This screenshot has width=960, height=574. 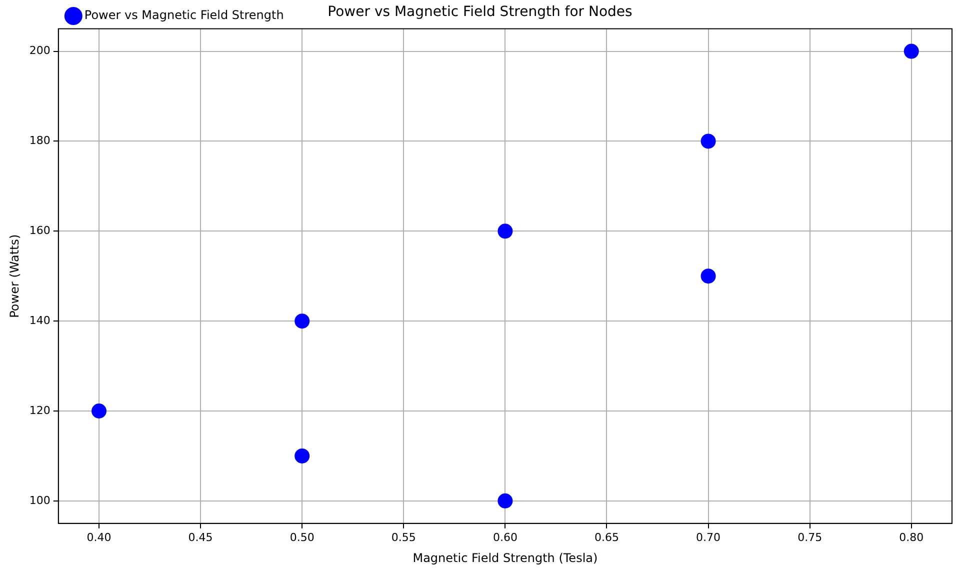 What do you see at coordinates (911, 537) in the screenshot?
I see `x-tick-label: 0.80` at bounding box center [911, 537].